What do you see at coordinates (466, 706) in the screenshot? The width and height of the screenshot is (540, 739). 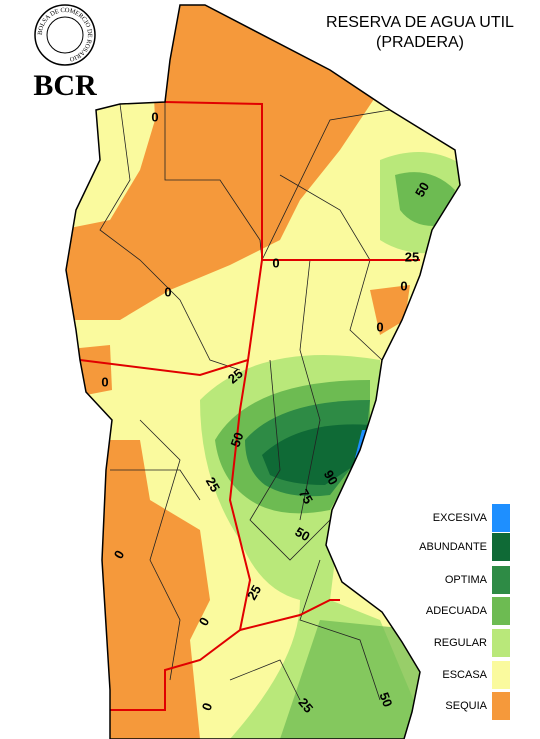 I see `legend-label: SEQUIA` at bounding box center [466, 706].